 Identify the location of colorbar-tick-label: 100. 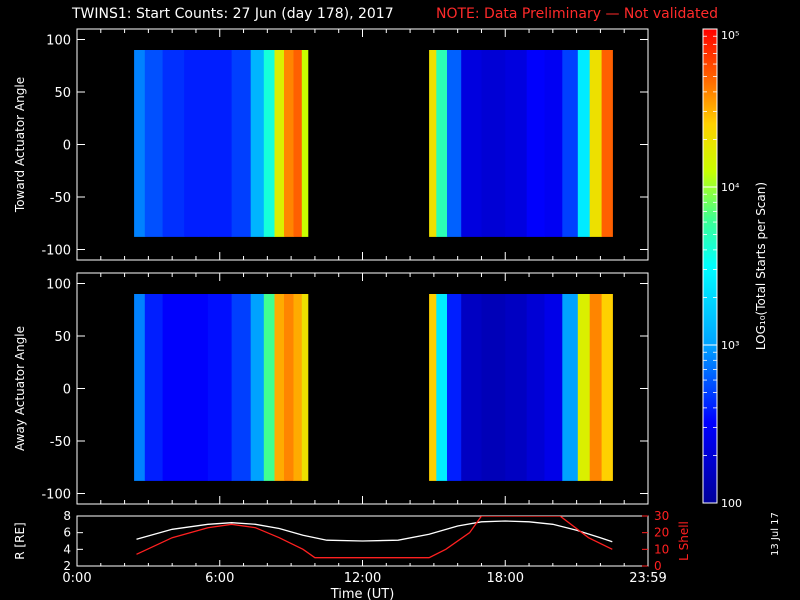
(731, 503).